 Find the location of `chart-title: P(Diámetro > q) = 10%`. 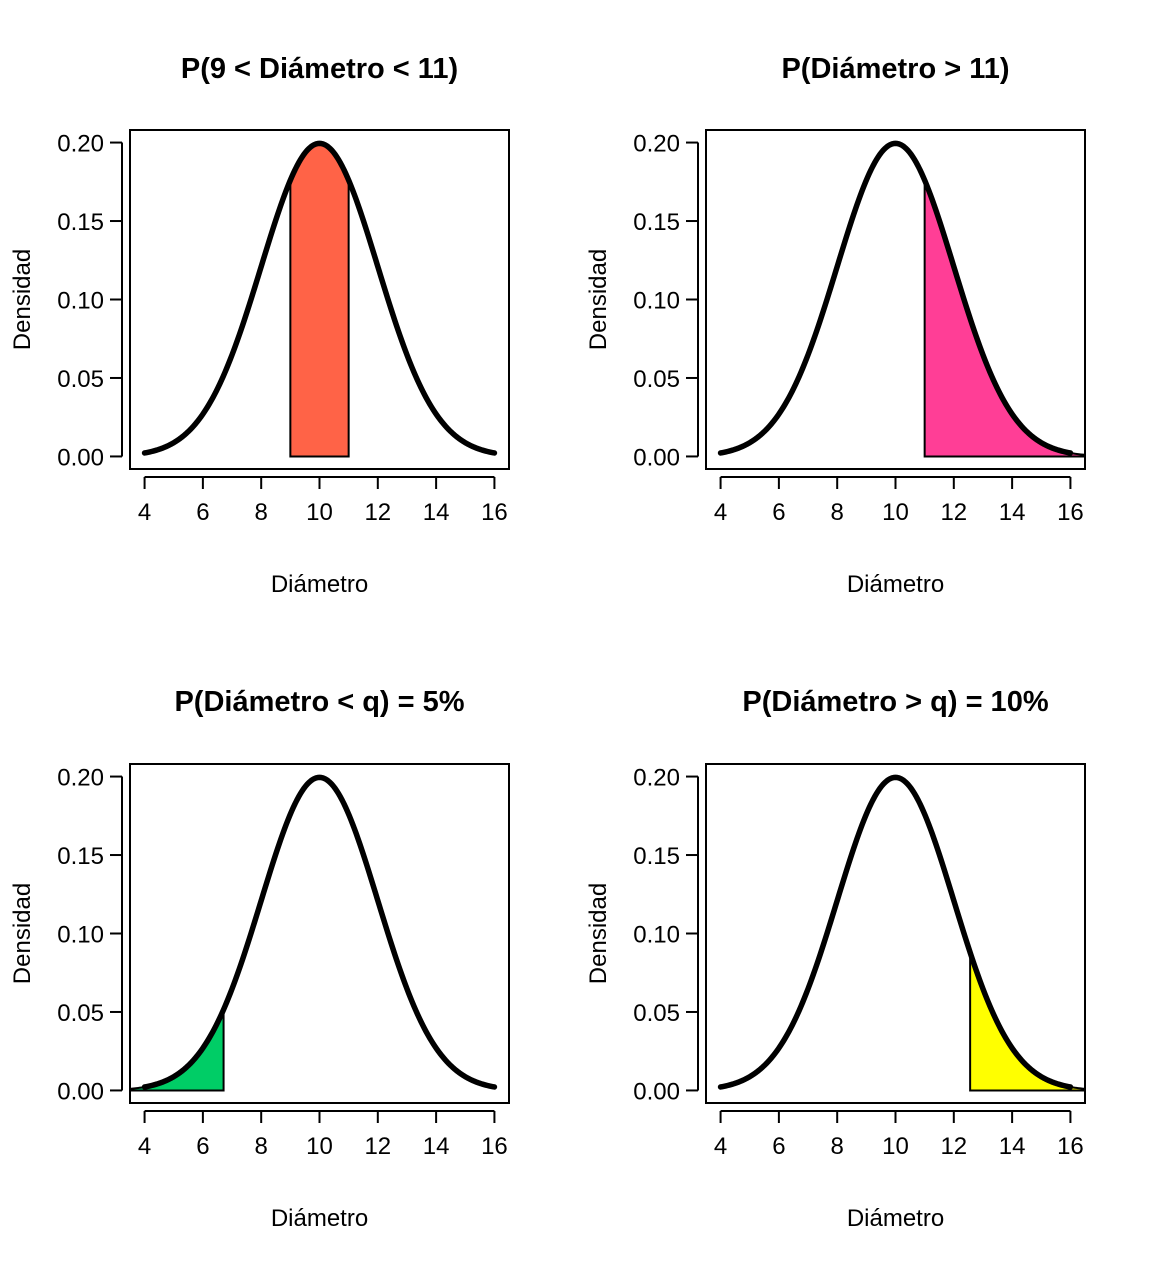

chart-title: P(Diámetro > q) = 10% is located at coordinates (895, 702).